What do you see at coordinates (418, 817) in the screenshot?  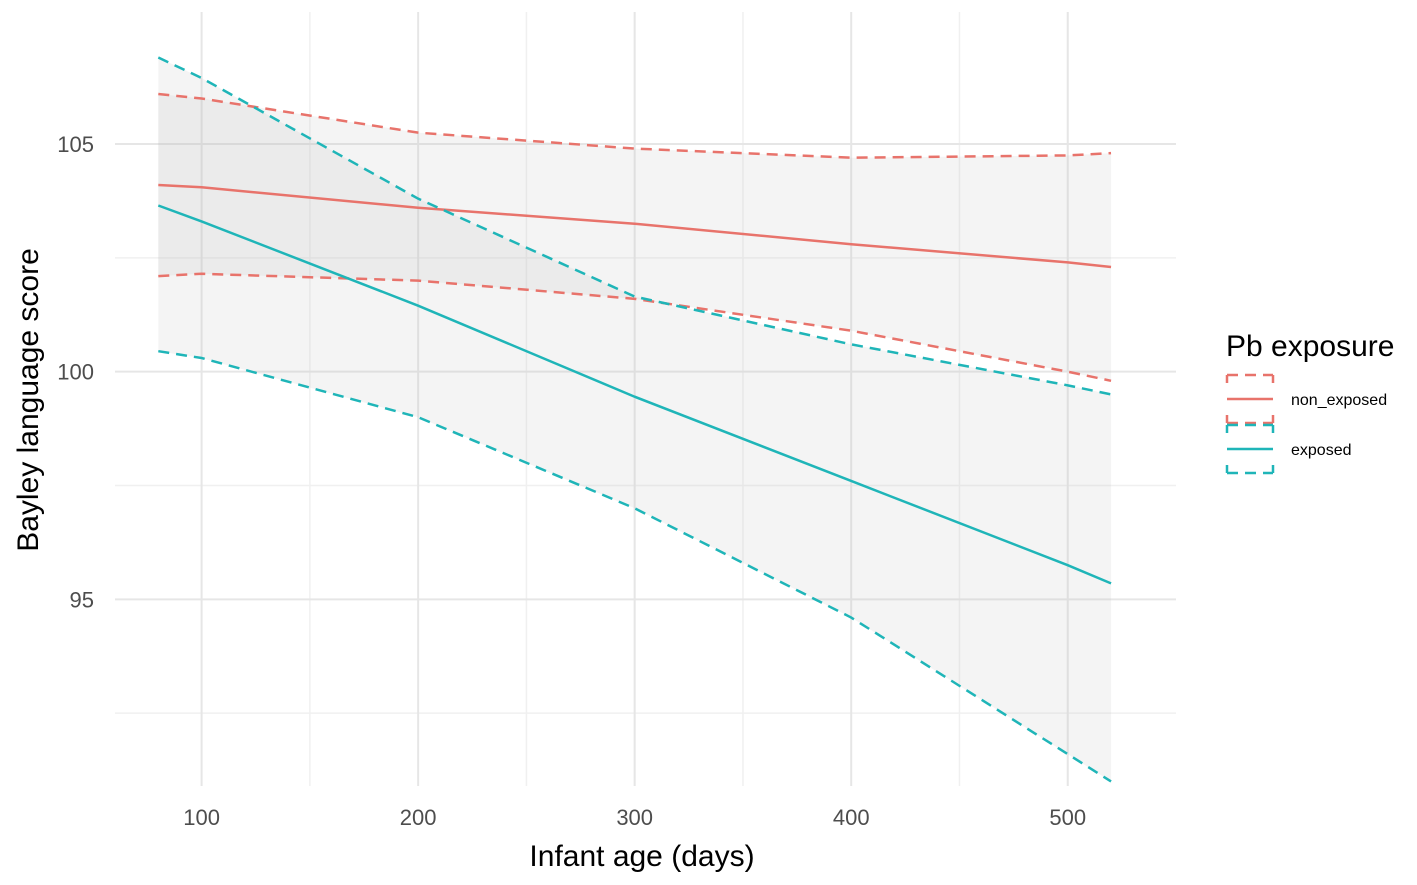 I see `x-tick-label: 200` at bounding box center [418, 817].